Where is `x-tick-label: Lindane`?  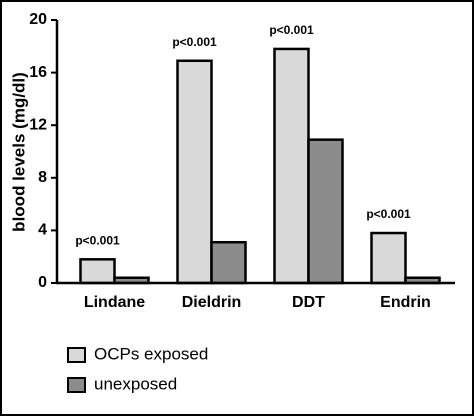 x-tick-label: Lindane is located at coordinates (114, 302).